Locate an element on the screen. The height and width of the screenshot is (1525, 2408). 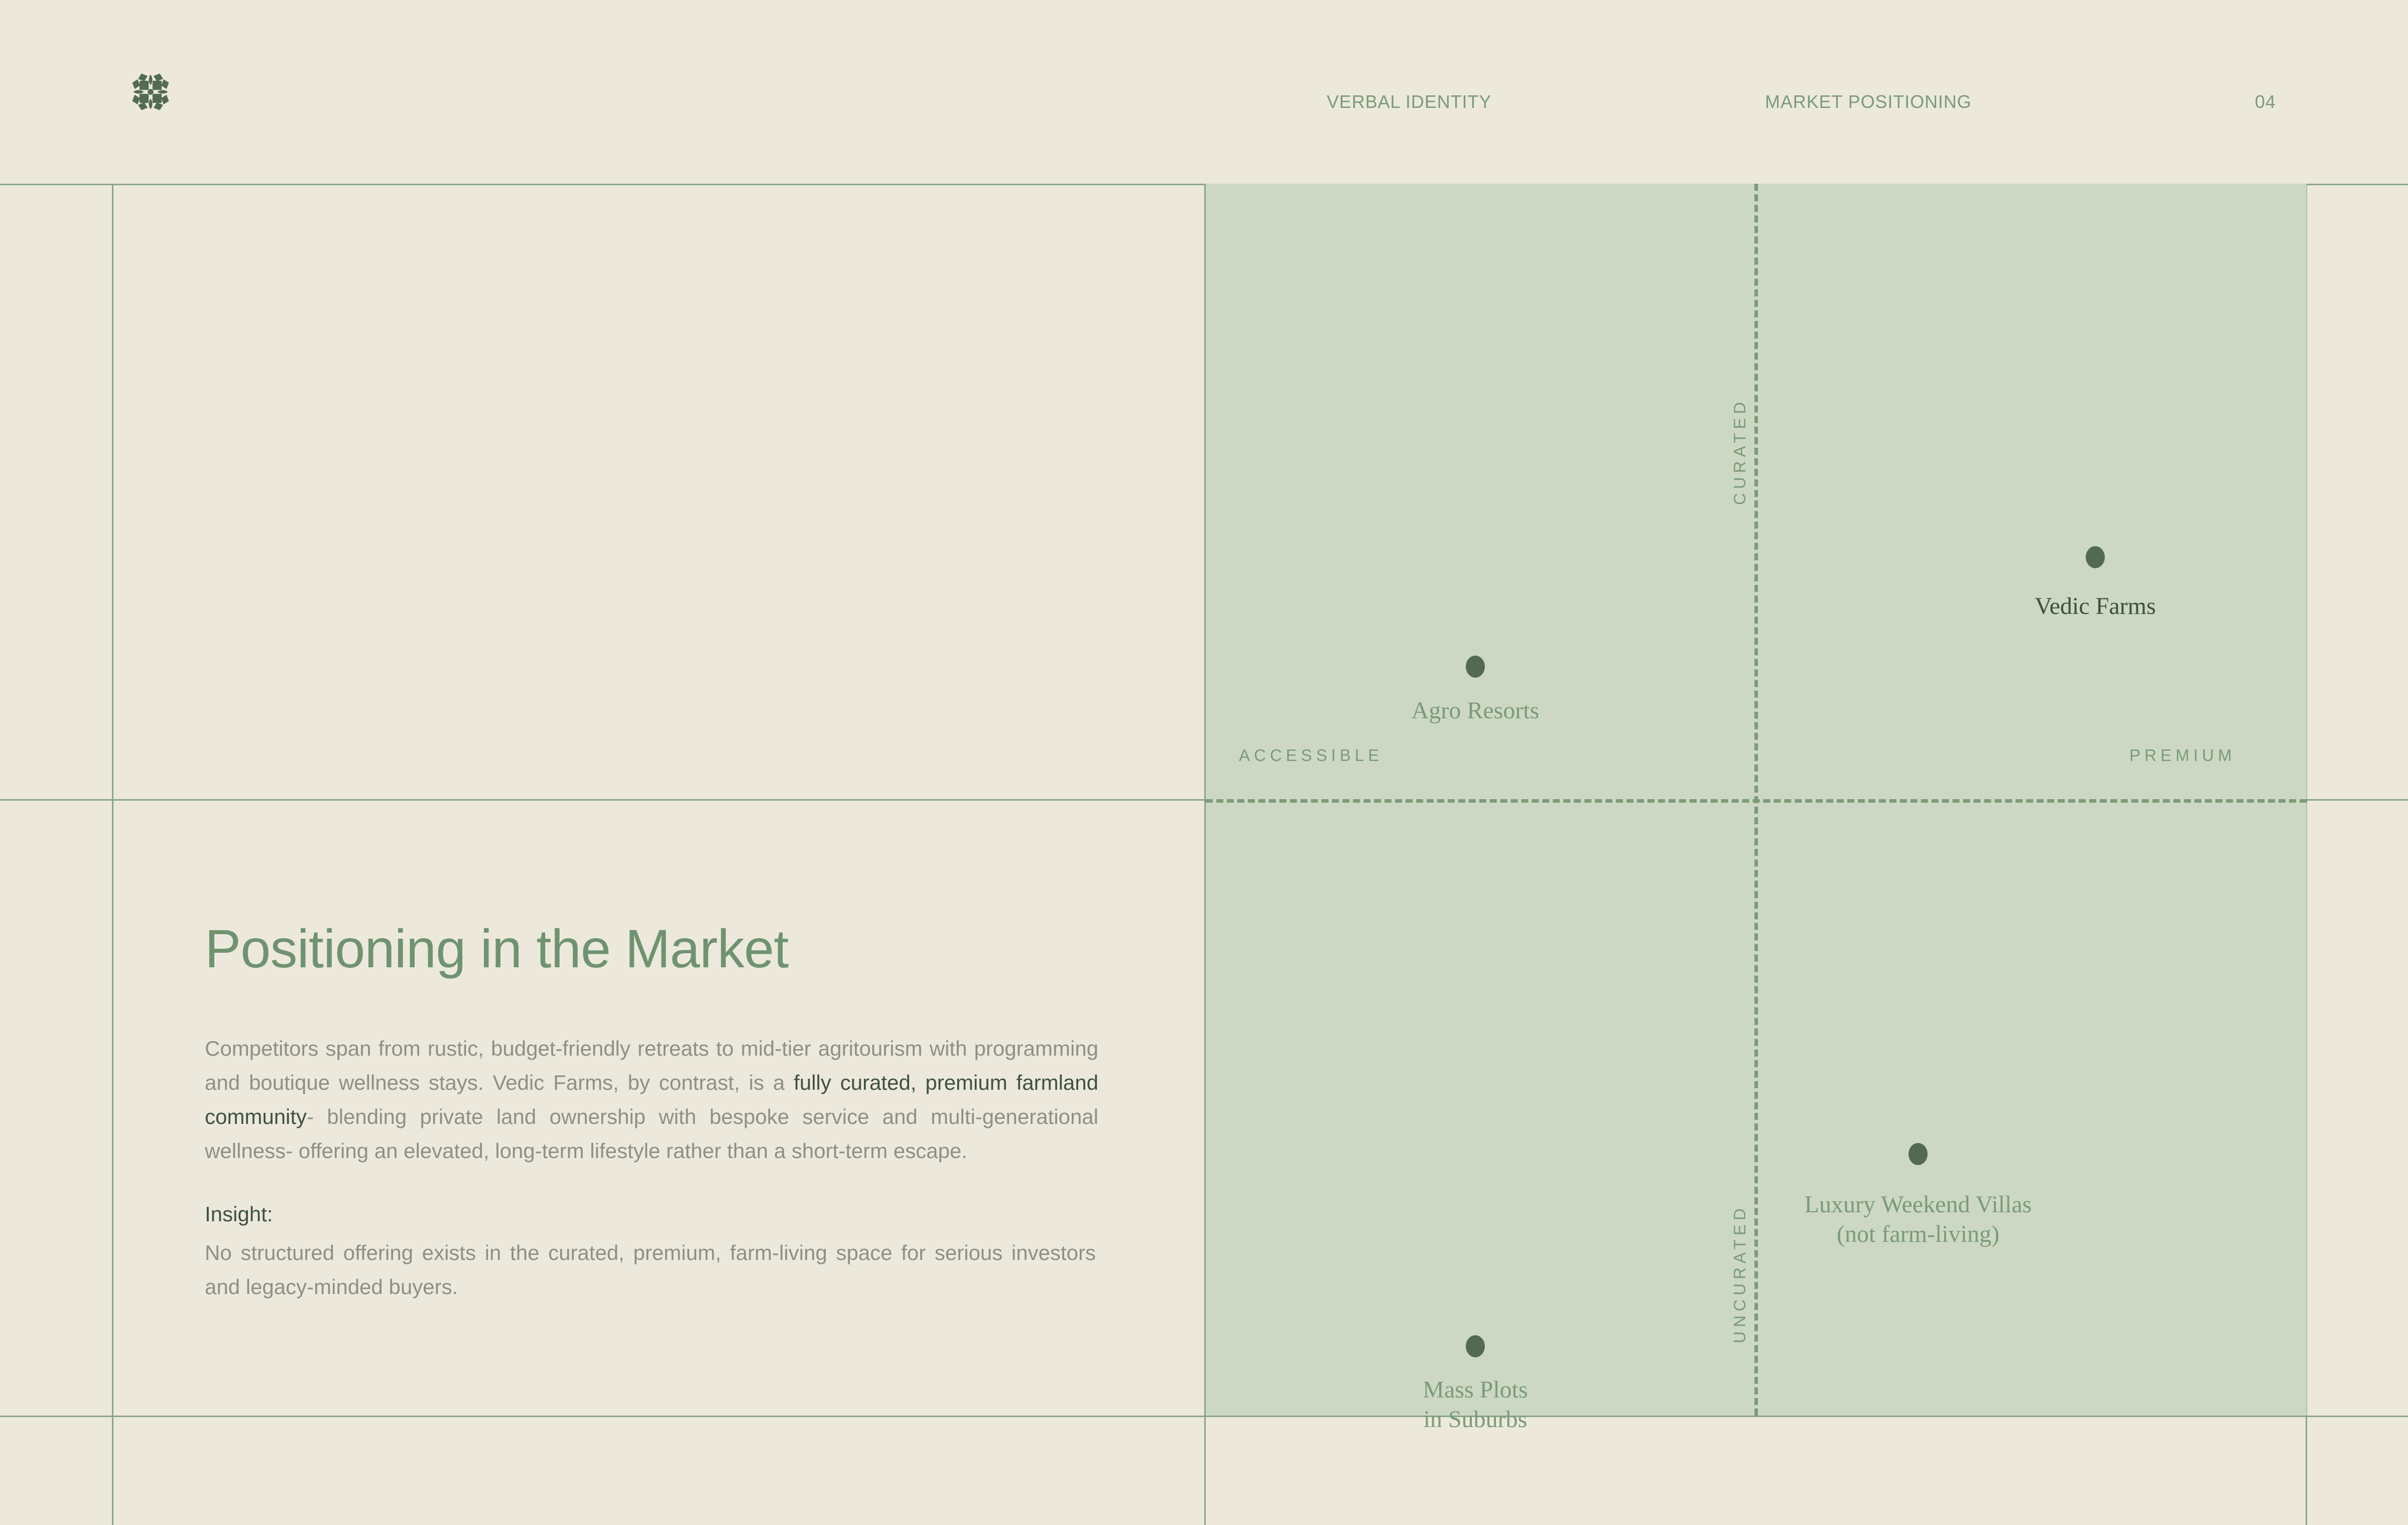
label-line-1: Luxury Weekend Villas is located at coordinates (1918, 1204).